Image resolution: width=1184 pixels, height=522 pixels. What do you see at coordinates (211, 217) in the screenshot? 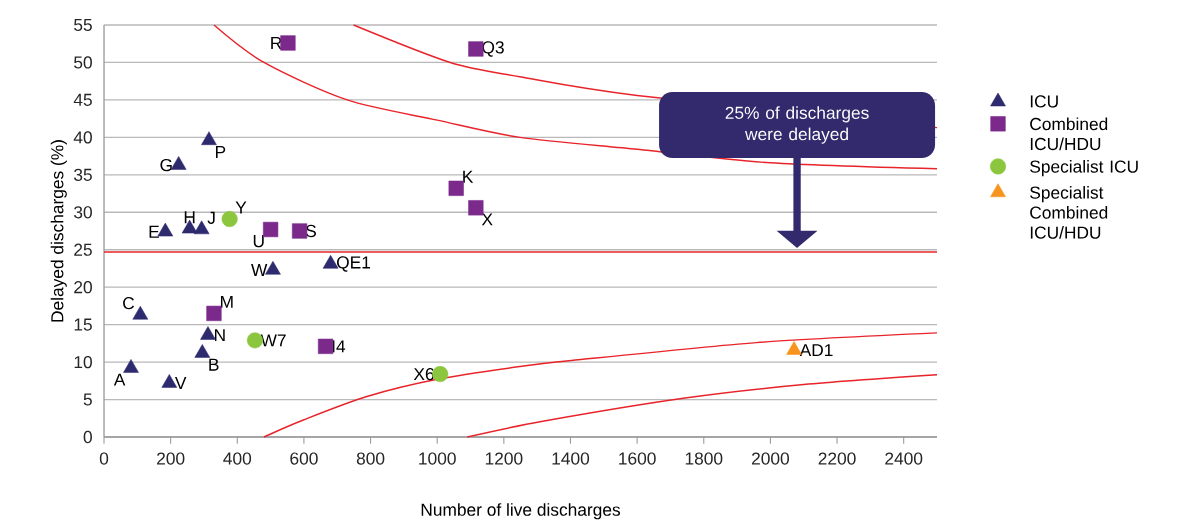
I see `annotation: J` at bounding box center [211, 217].